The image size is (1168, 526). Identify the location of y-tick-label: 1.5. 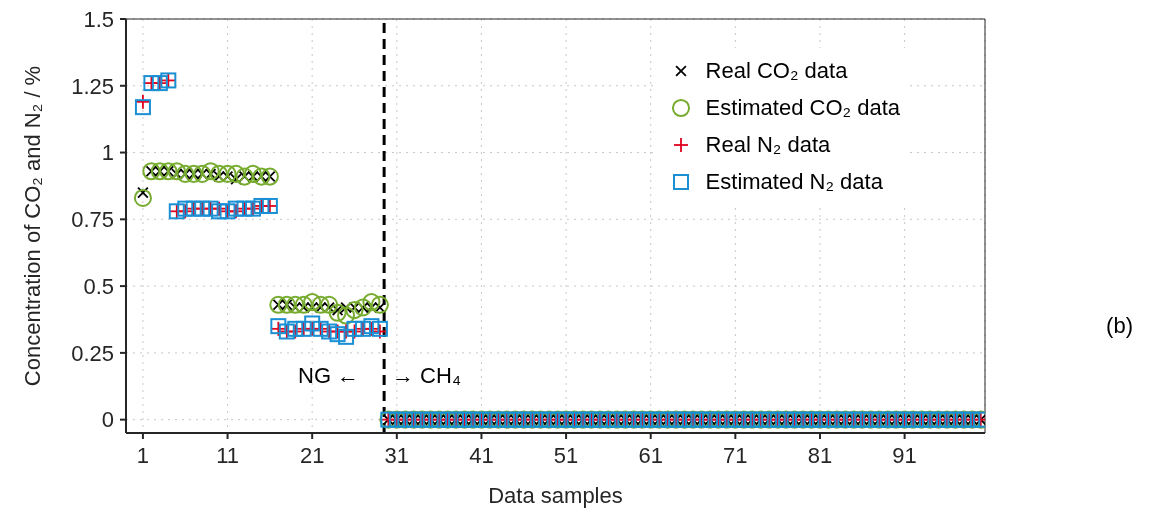
(98, 19).